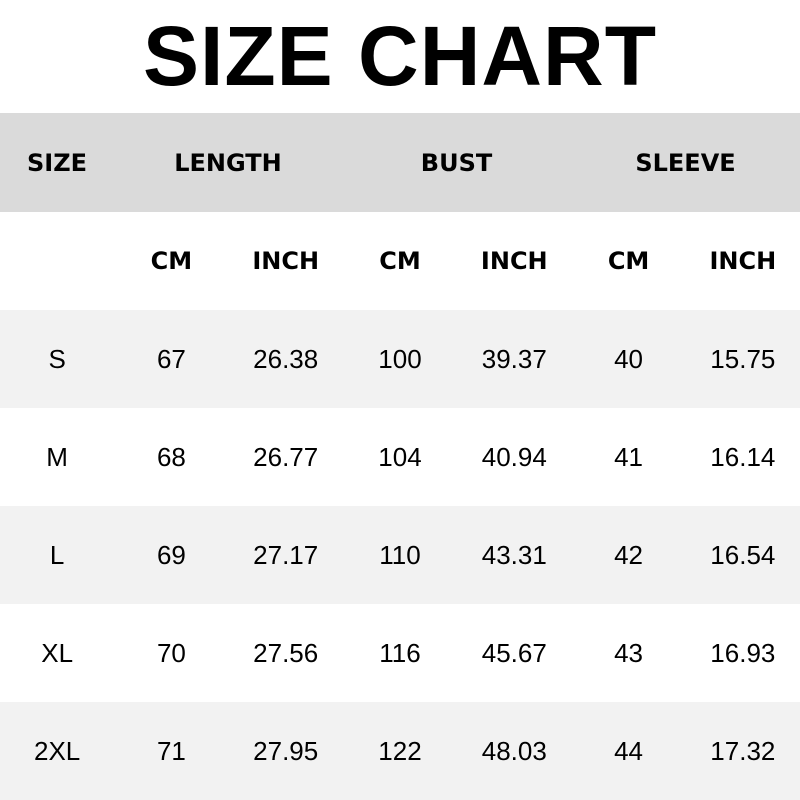  I want to click on table-cell: 43, so click(629, 652).